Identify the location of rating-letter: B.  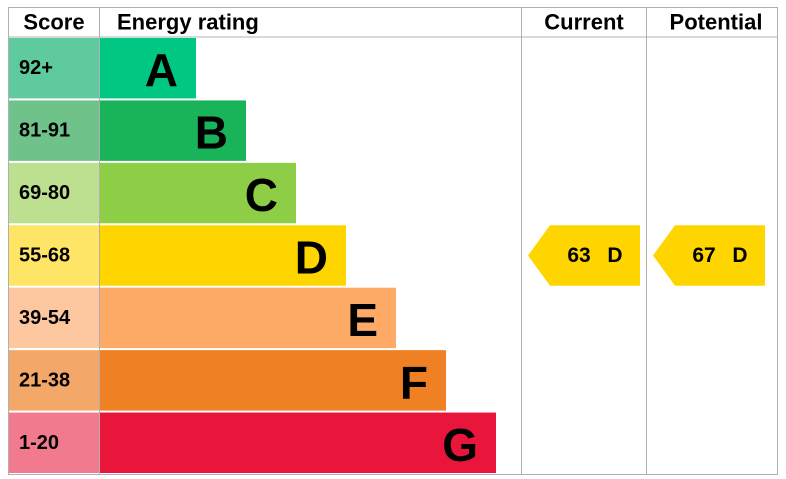
(211, 133).